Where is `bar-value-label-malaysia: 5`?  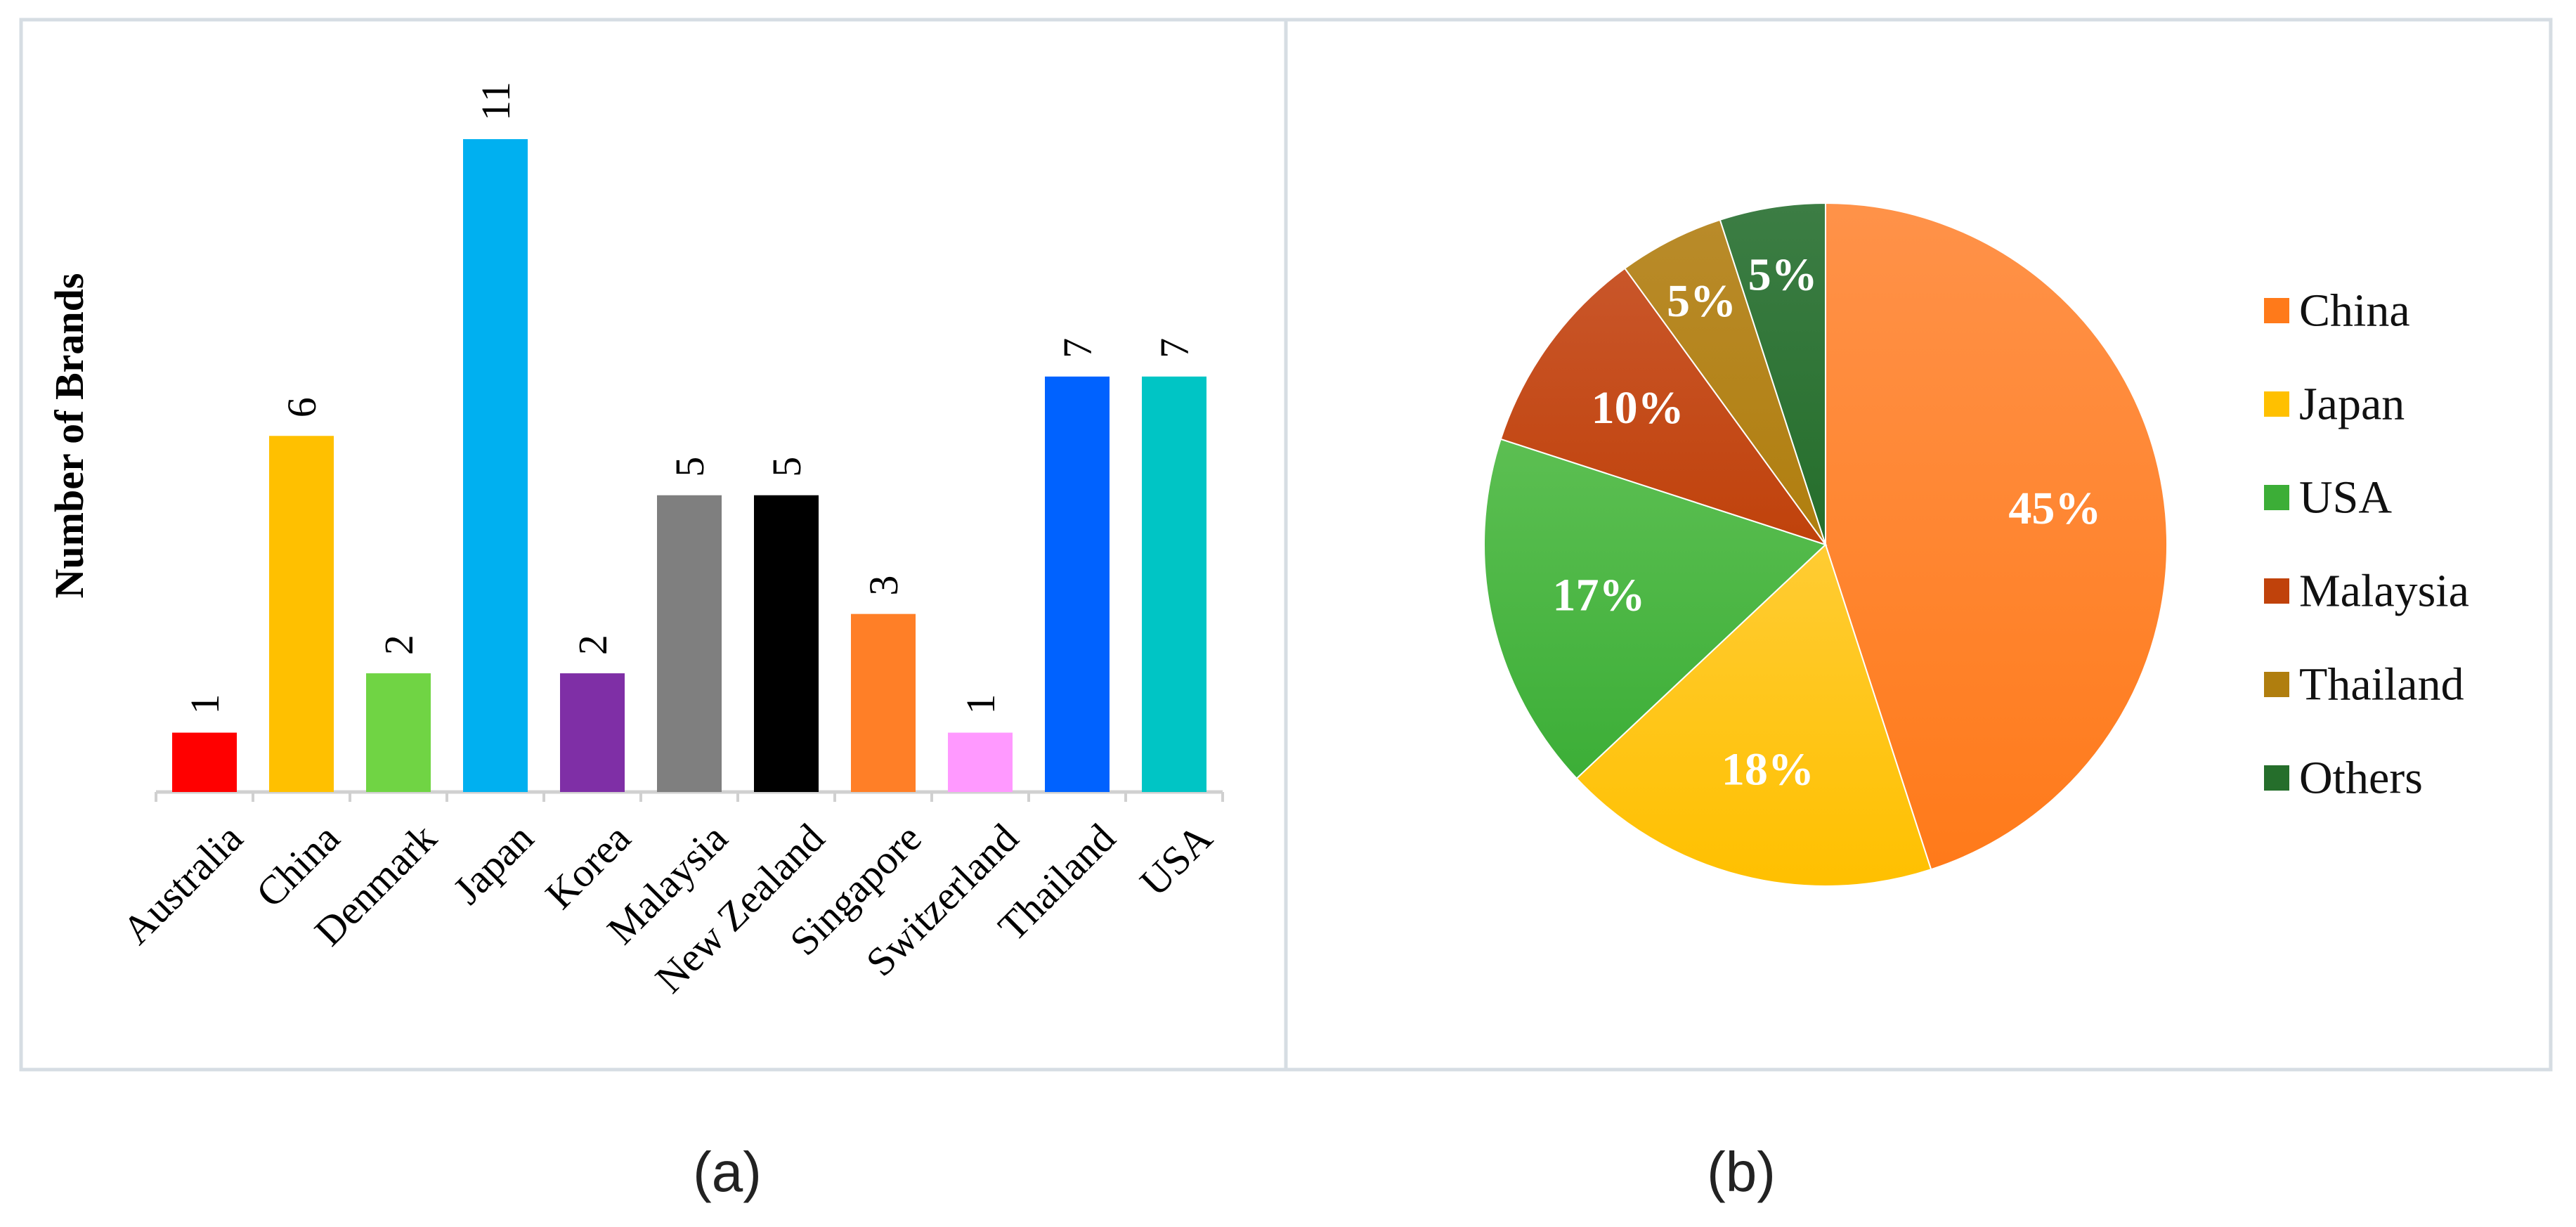
bar-value-label-malaysia: 5 is located at coordinates (690, 467).